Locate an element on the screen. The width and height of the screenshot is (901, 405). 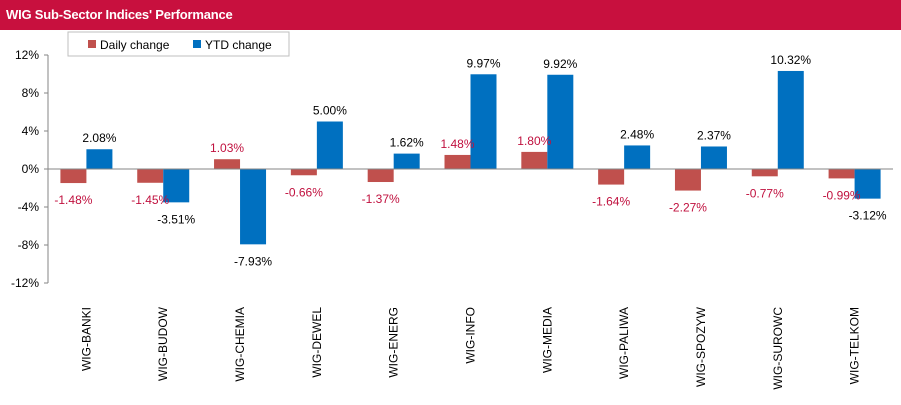
daily-change-data-label: -0.77% is located at coordinates (765, 193).